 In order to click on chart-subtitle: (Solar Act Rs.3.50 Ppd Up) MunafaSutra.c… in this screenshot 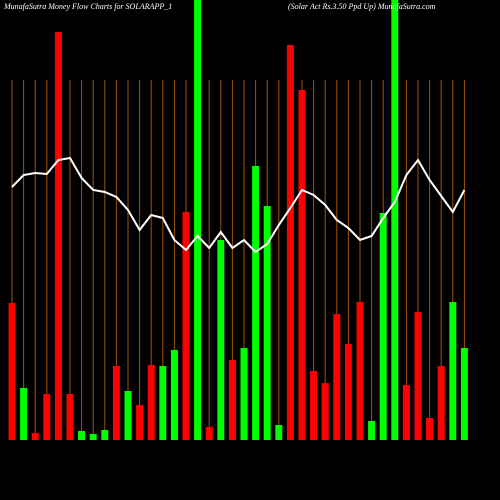, I will do `click(362, 6)`.